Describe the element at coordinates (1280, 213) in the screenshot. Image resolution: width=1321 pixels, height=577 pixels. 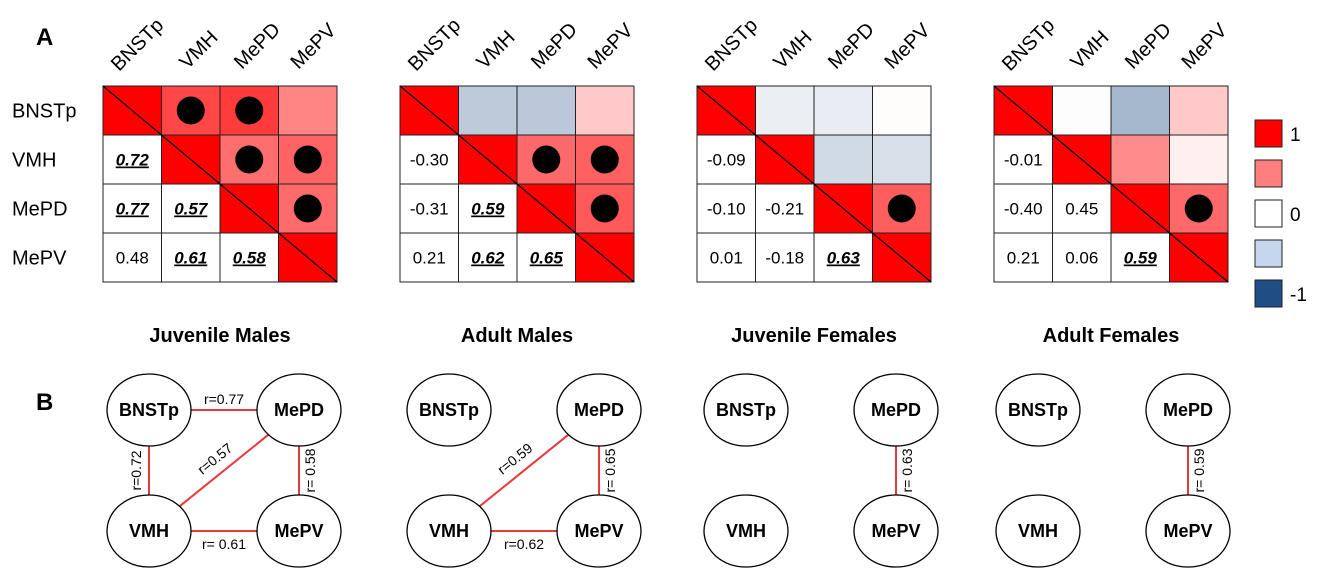
I see `color-scale-legend: 1 0 -1` at that location.